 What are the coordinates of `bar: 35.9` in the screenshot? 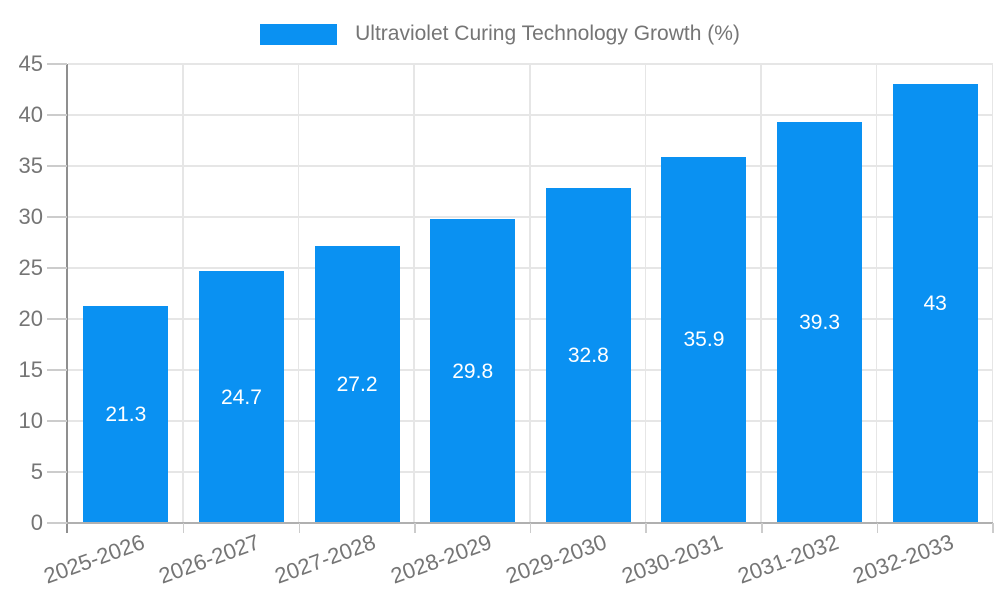 It's located at (704, 339).